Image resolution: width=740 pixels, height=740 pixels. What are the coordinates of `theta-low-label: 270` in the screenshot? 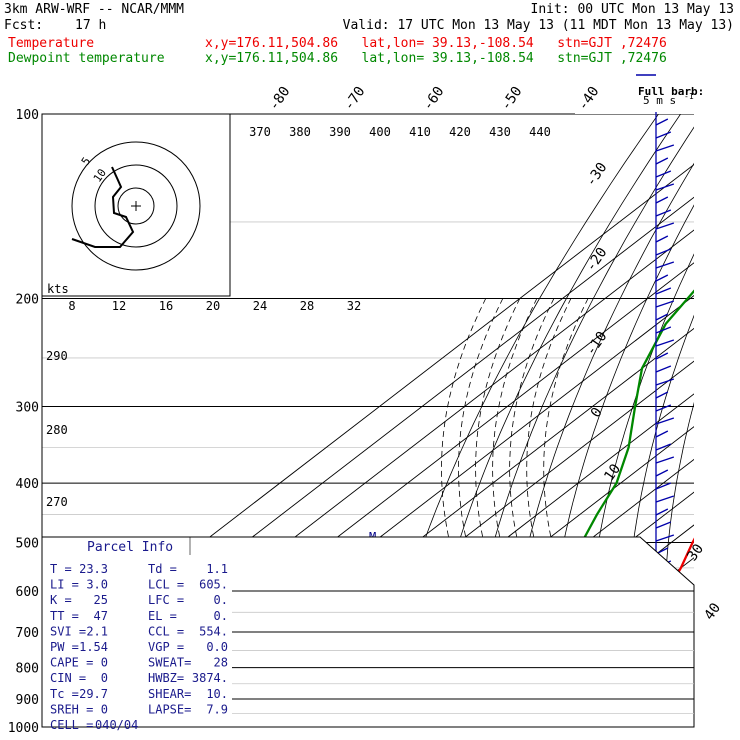 It's located at (57, 502).